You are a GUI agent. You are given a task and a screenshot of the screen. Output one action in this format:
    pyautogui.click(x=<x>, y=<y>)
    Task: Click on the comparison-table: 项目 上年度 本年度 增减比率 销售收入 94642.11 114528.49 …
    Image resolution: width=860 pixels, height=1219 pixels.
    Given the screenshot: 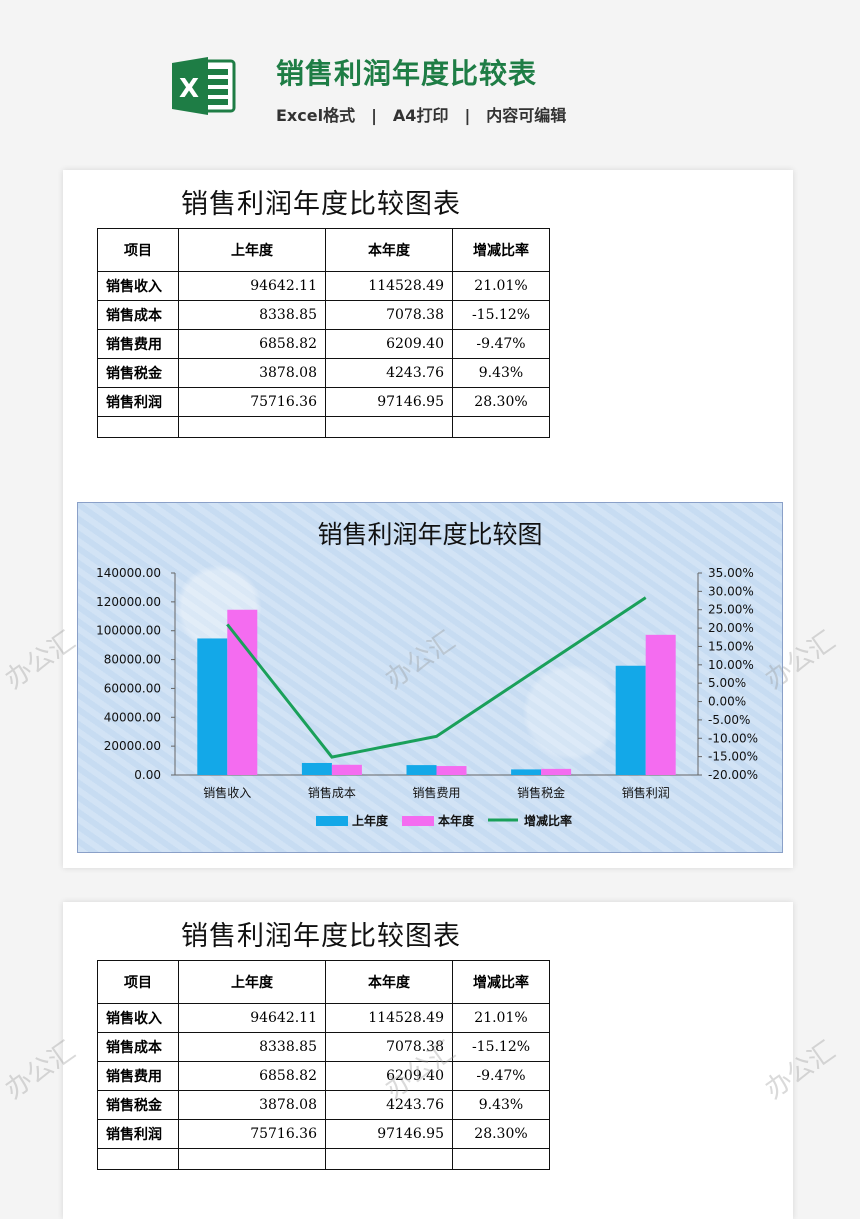 What is the action you would take?
    pyautogui.click(x=323, y=333)
    